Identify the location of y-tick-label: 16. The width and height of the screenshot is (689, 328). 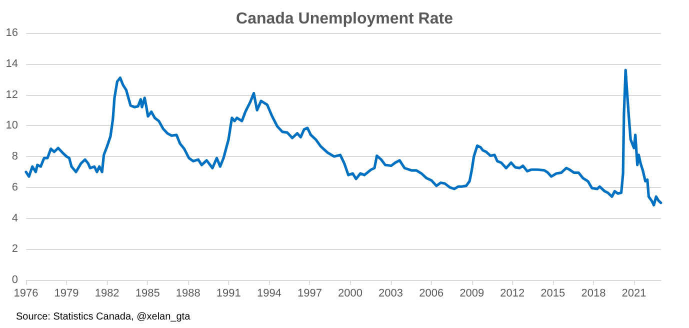
(12, 33).